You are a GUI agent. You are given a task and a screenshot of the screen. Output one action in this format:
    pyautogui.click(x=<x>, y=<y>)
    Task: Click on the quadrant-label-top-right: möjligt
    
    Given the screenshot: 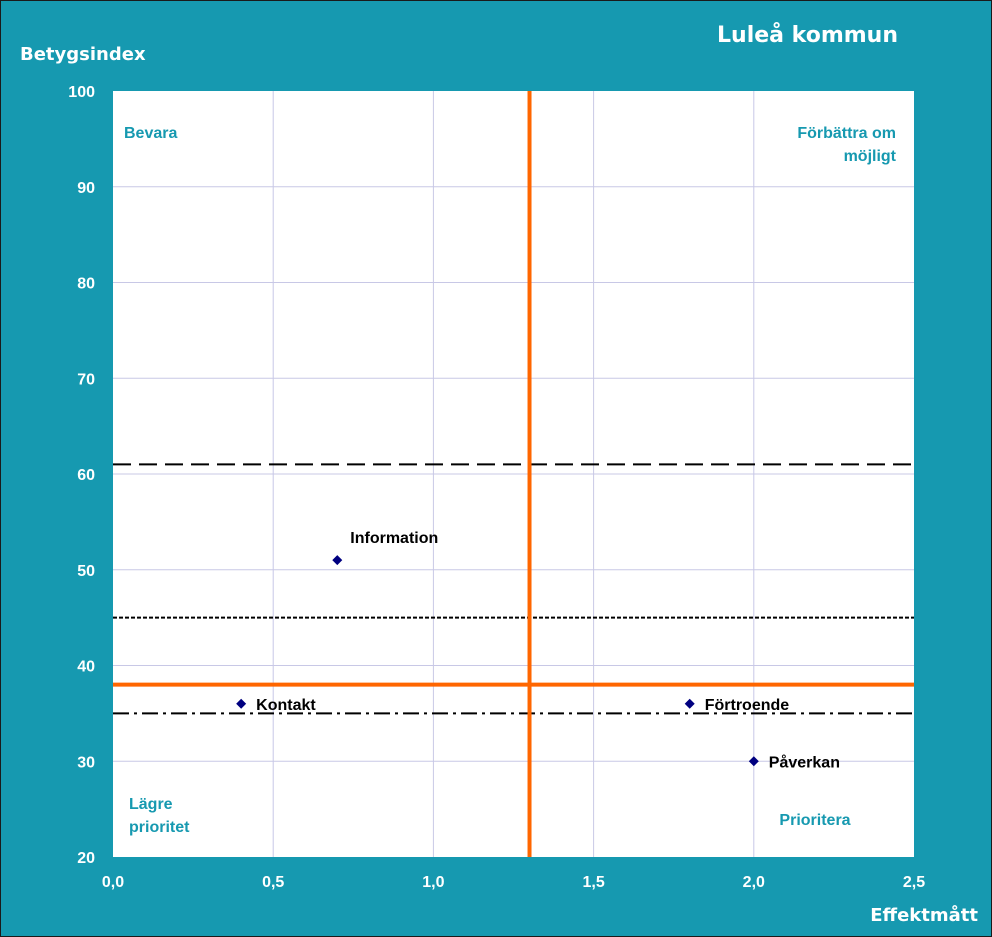 What is the action you would take?
    pyautogui.click(x=870, y=156)
    